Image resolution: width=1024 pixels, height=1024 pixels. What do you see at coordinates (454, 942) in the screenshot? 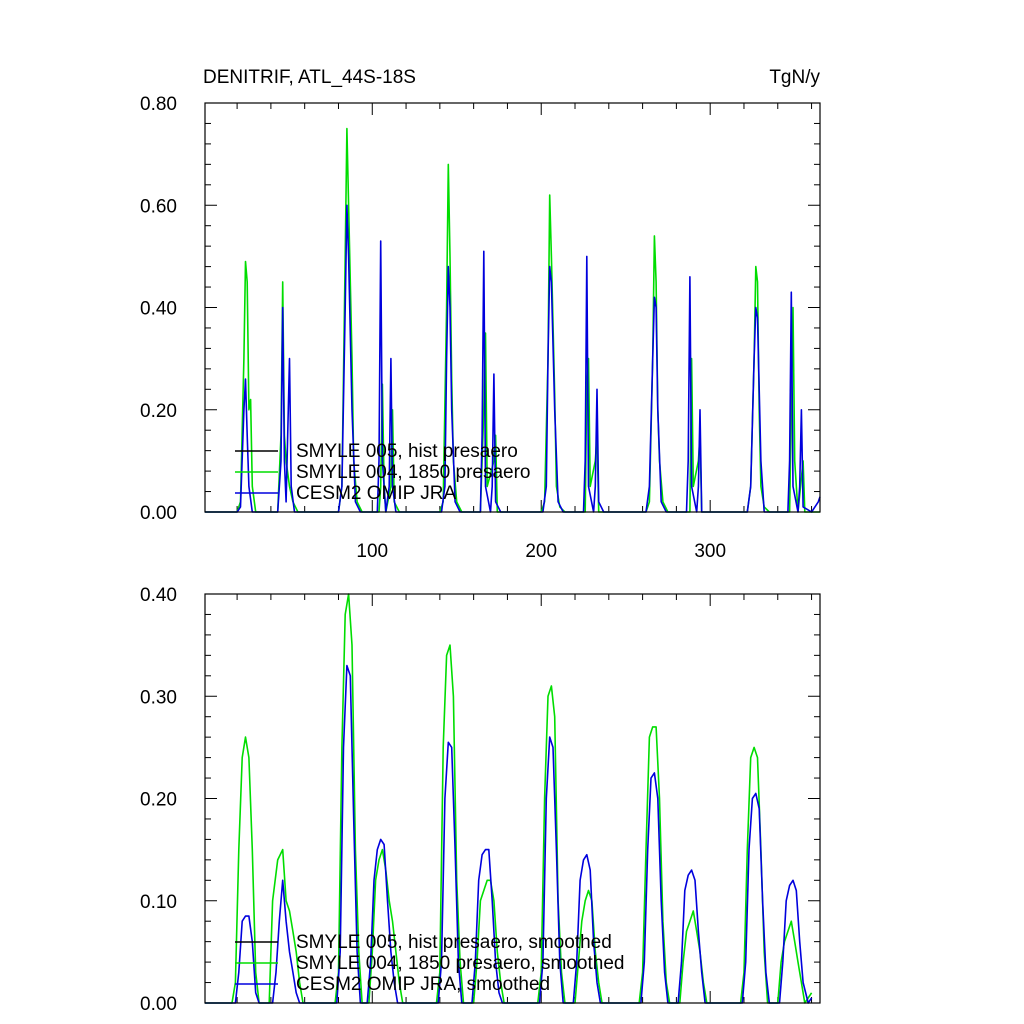
I see `legend-label-0: SMYLE 005, hist presaero, smoothed` at bounding box center [454, 942].